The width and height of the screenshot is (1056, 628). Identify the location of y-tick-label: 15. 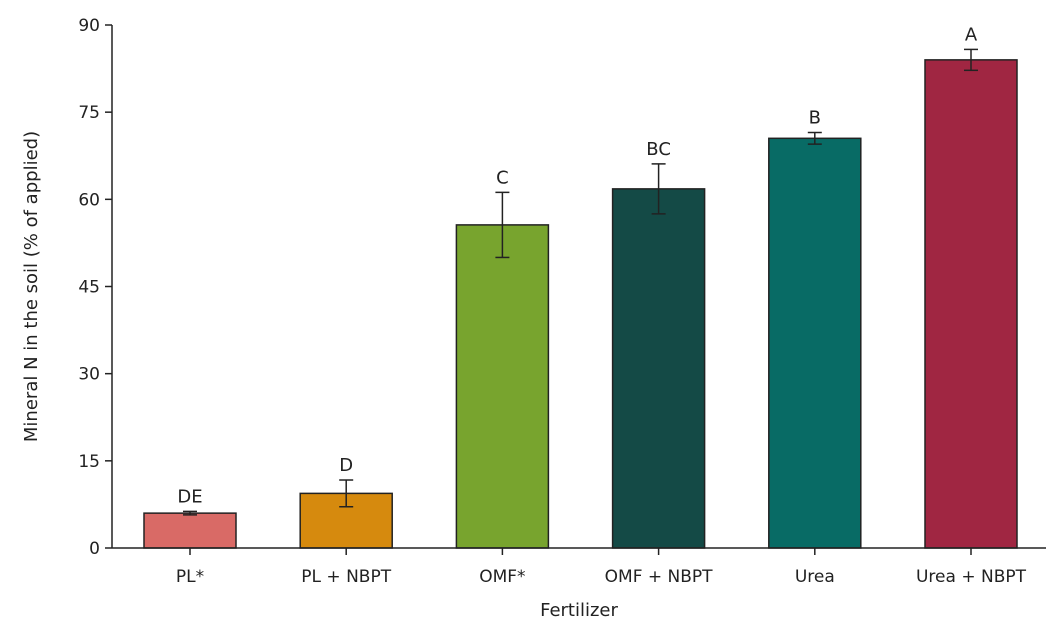
(89, 462).